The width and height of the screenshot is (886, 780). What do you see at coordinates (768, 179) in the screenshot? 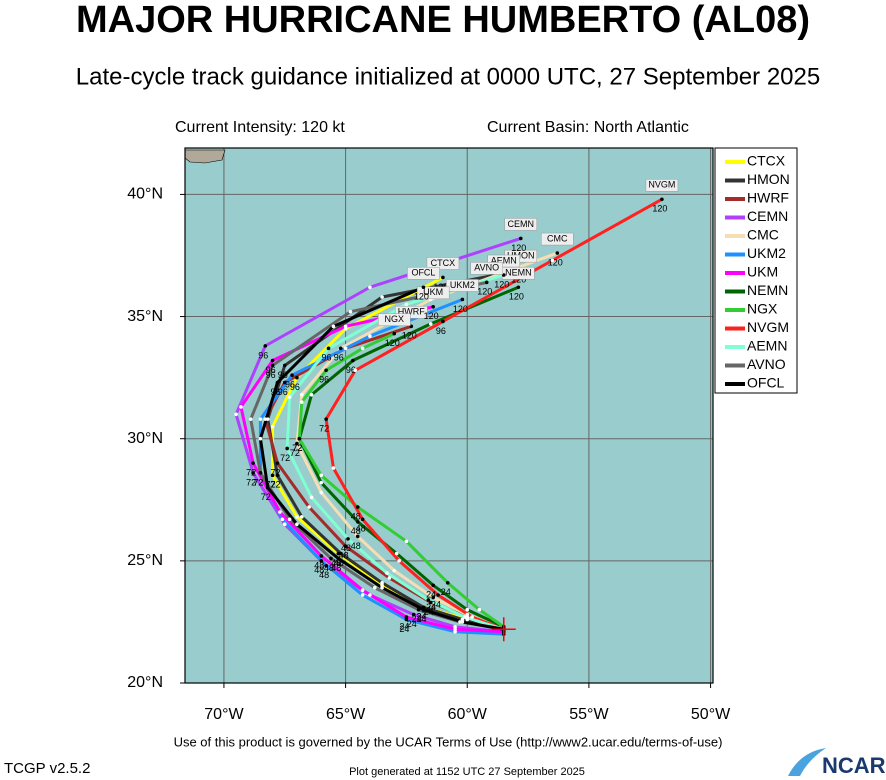
I see `legend-label: HMON` at bounding box center [768, 179].